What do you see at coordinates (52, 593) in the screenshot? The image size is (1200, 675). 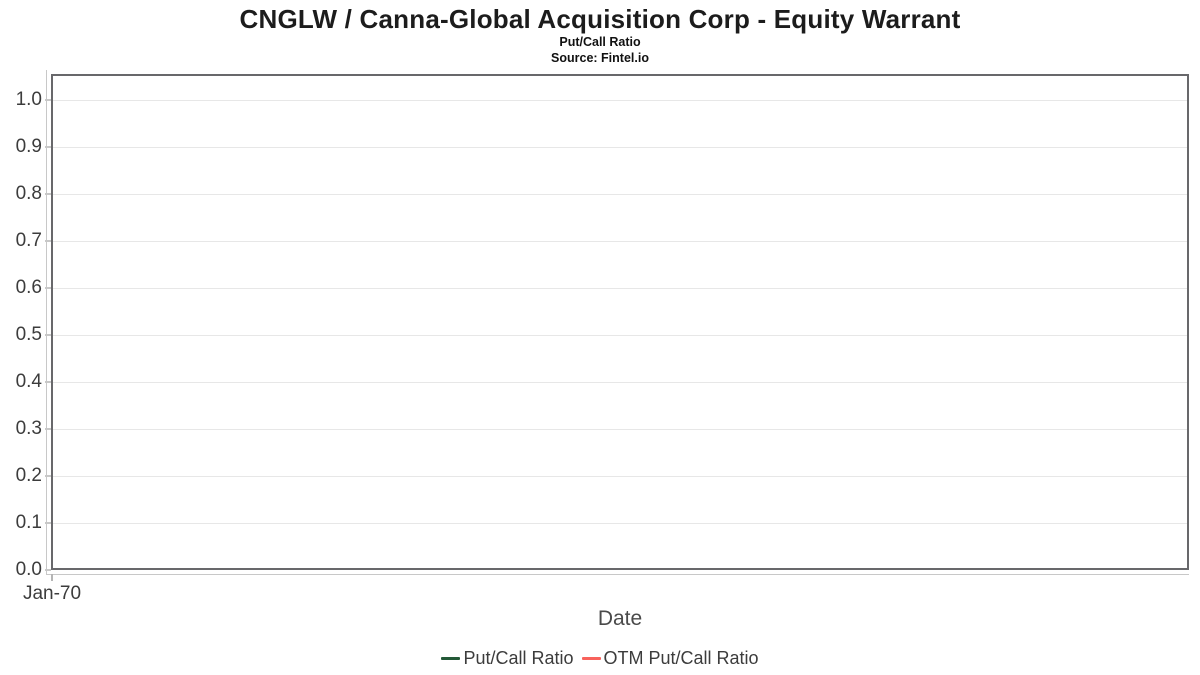 I see `x-tick-label: Jan-70` at bounding box center [52, 593].